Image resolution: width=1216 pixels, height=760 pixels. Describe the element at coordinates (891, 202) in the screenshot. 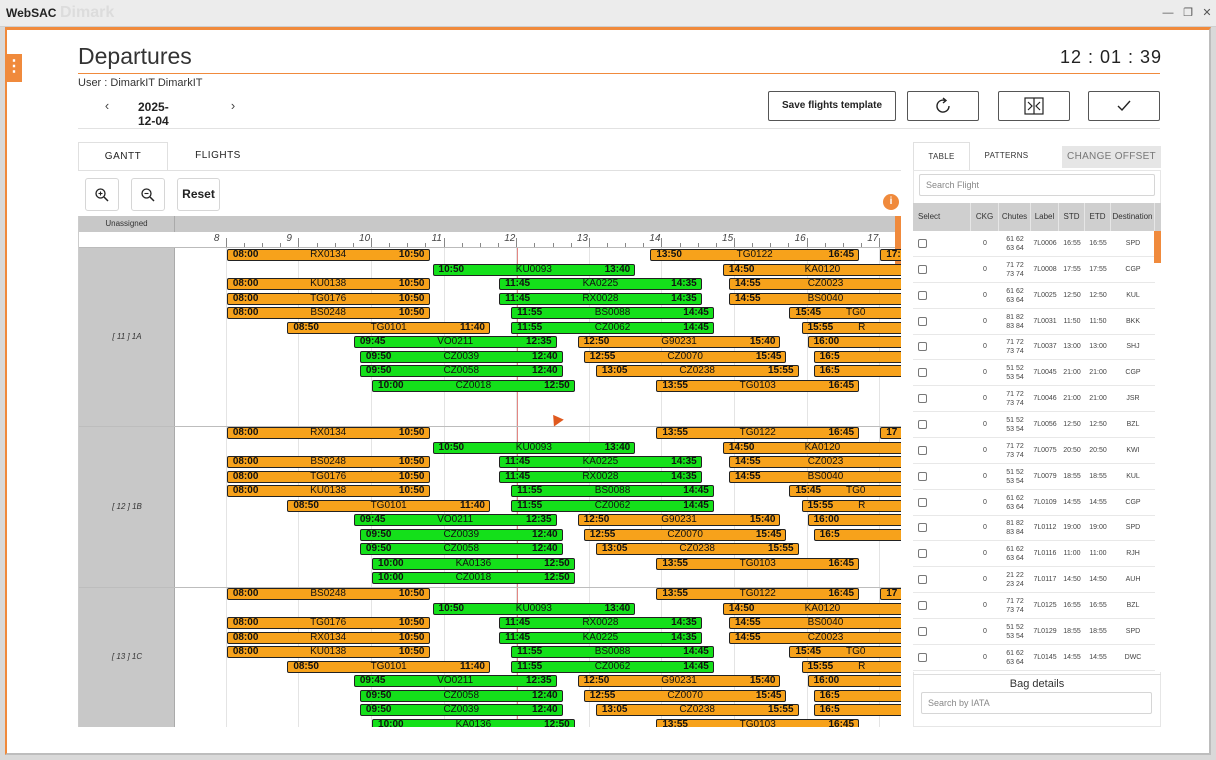

I see `info-icon: i` at that location.